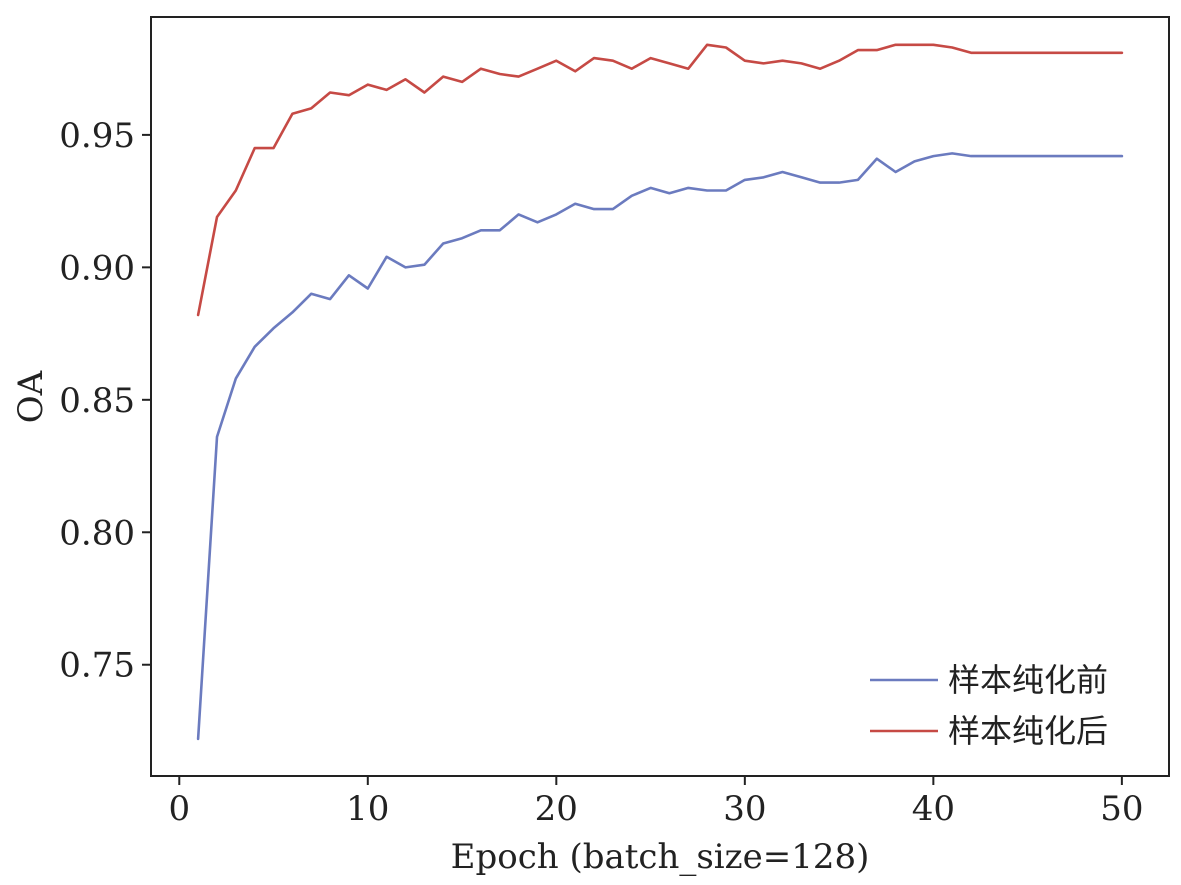 The image size is (1181, 885). Describe the element at coordinates (97, 136) in the screenshot. I see `y-tick-label: 0.95` at that location.